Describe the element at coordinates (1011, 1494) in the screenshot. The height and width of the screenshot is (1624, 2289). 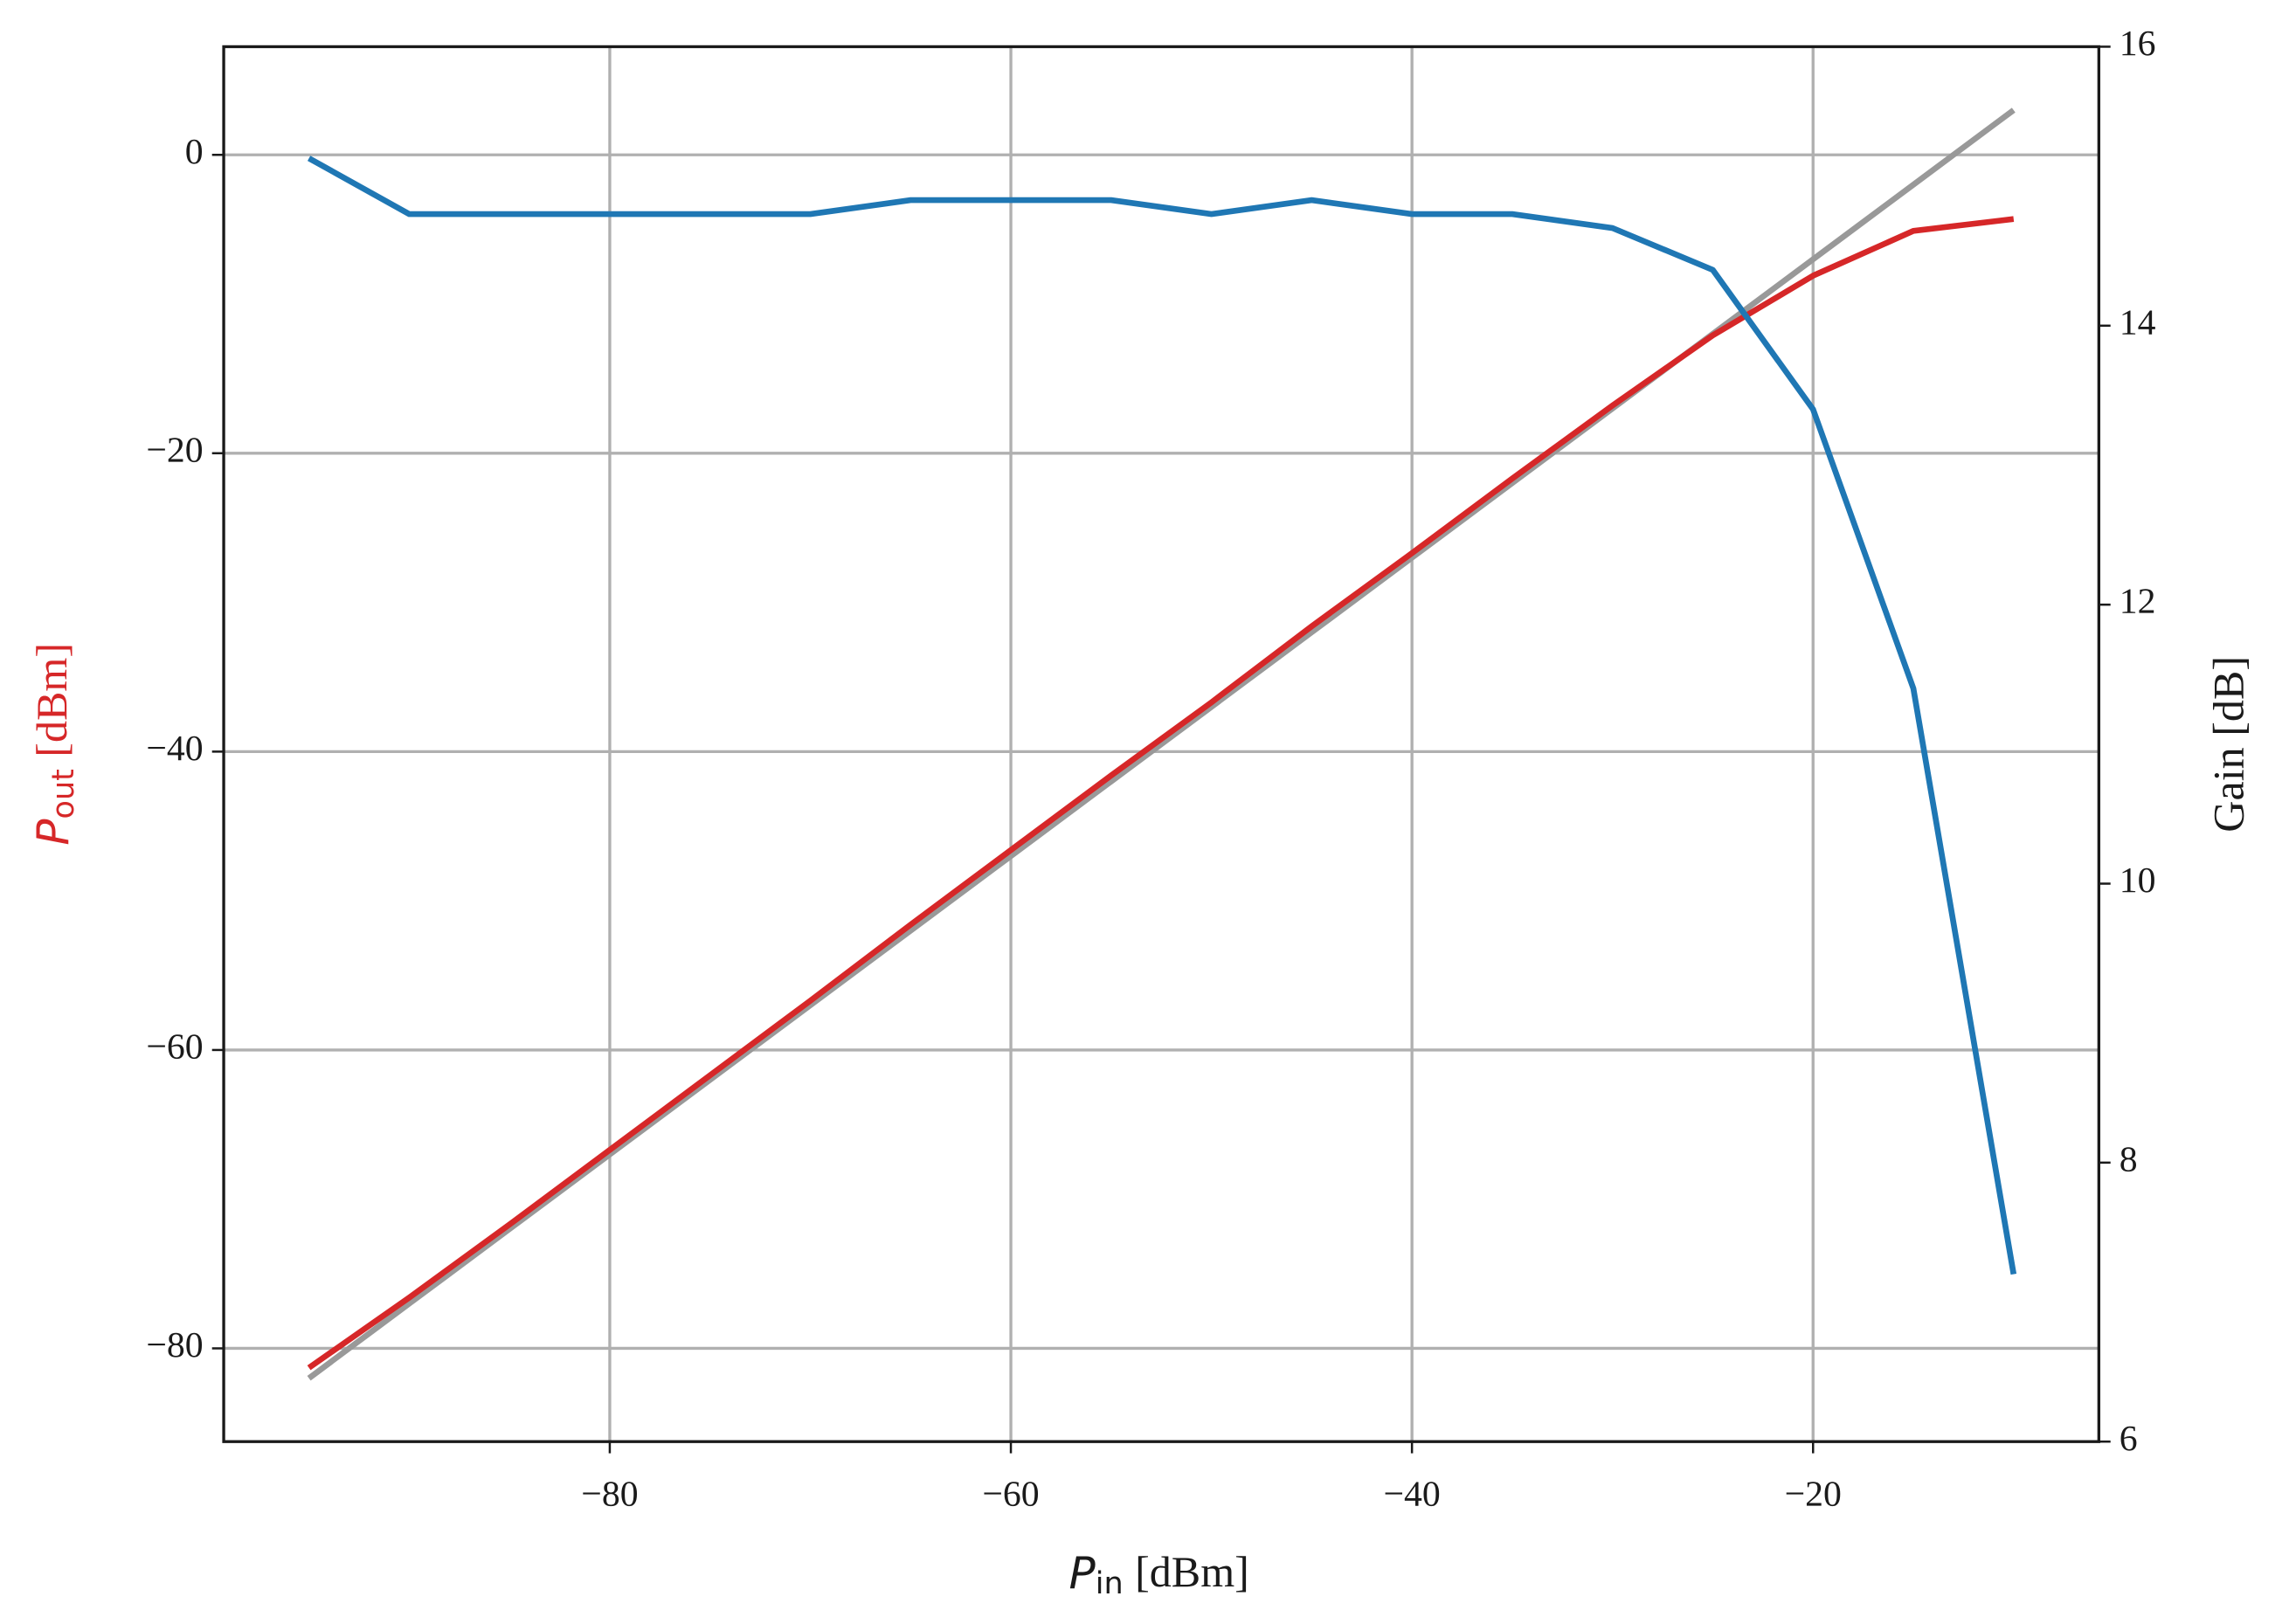
I see `x-tick-label: −60` at that location.